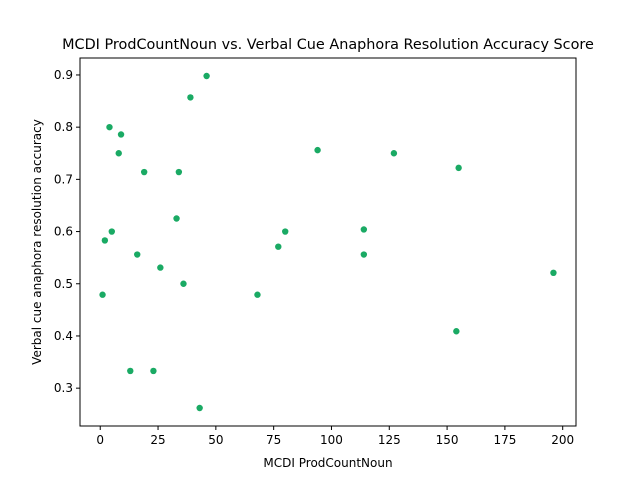  I want to click on y-axis-label: Verbal cue anaphora resolution accuracy, so click(37, 242).